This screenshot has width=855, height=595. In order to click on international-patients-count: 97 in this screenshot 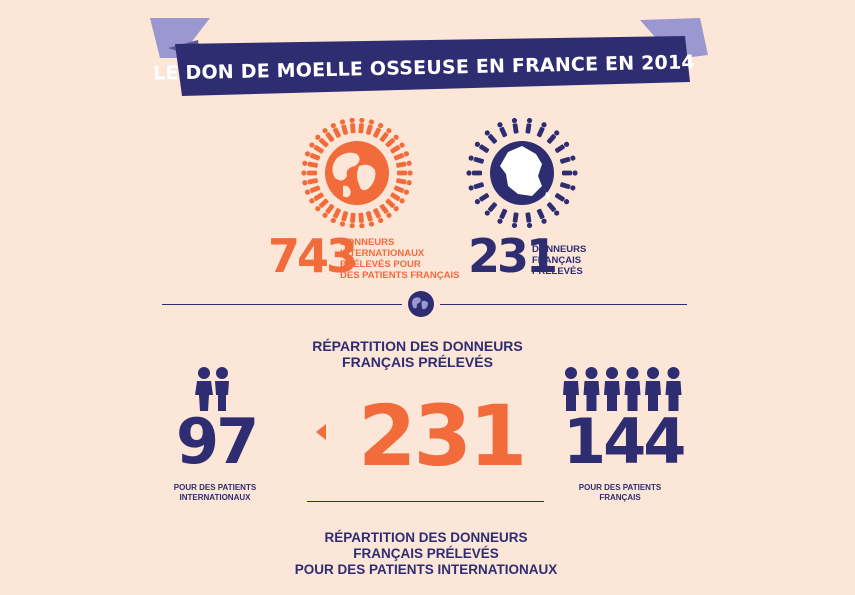, I will do `click(217, 441)`.